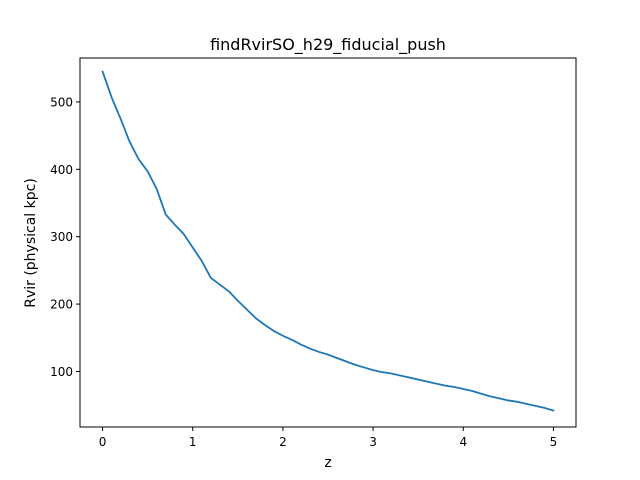  I want to click on y-tick-label: 100, so click(61, 372).